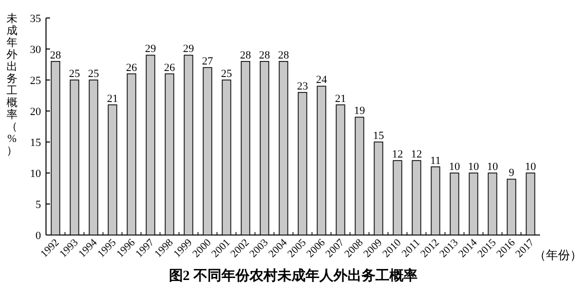  Describe the element at coordinates (511, 173) in the screenshot. I see `data-label: 9` at that location.